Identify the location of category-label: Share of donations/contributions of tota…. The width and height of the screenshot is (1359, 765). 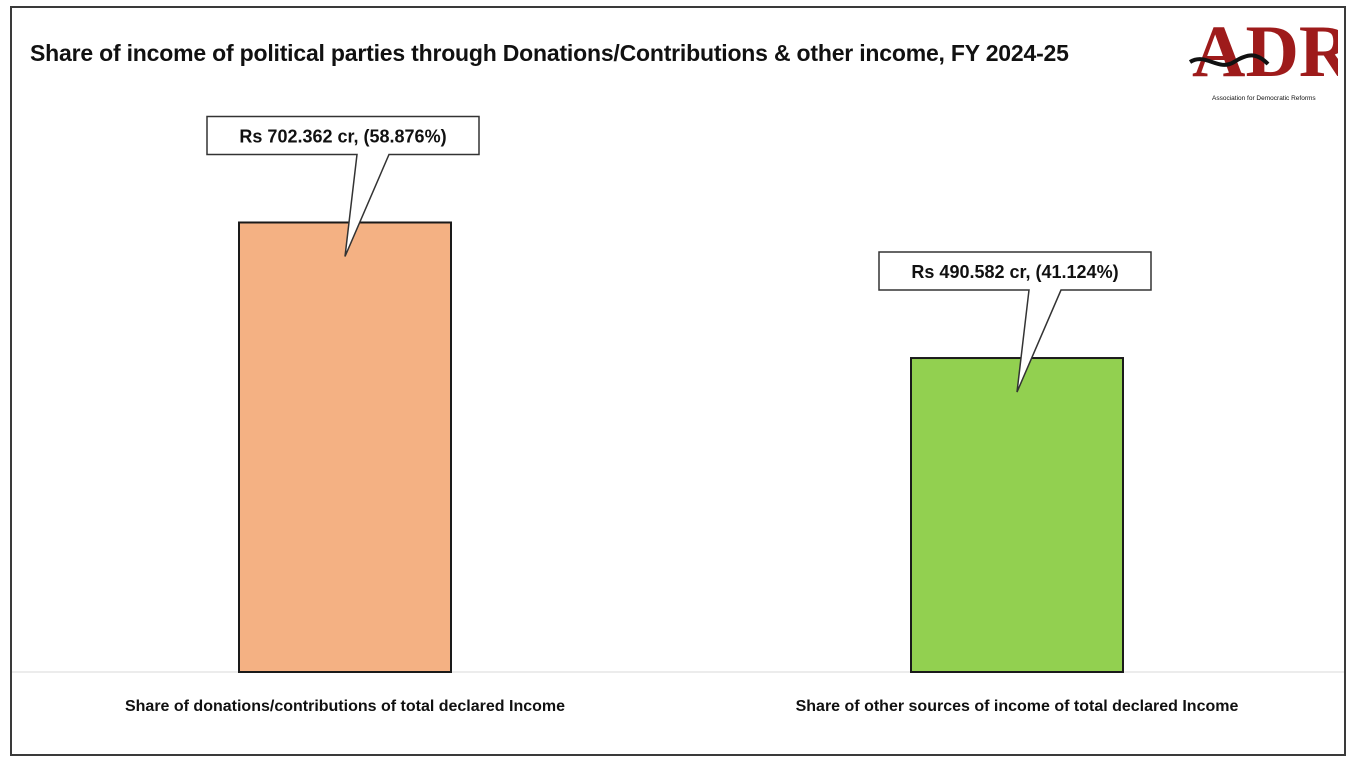
(345, 706).